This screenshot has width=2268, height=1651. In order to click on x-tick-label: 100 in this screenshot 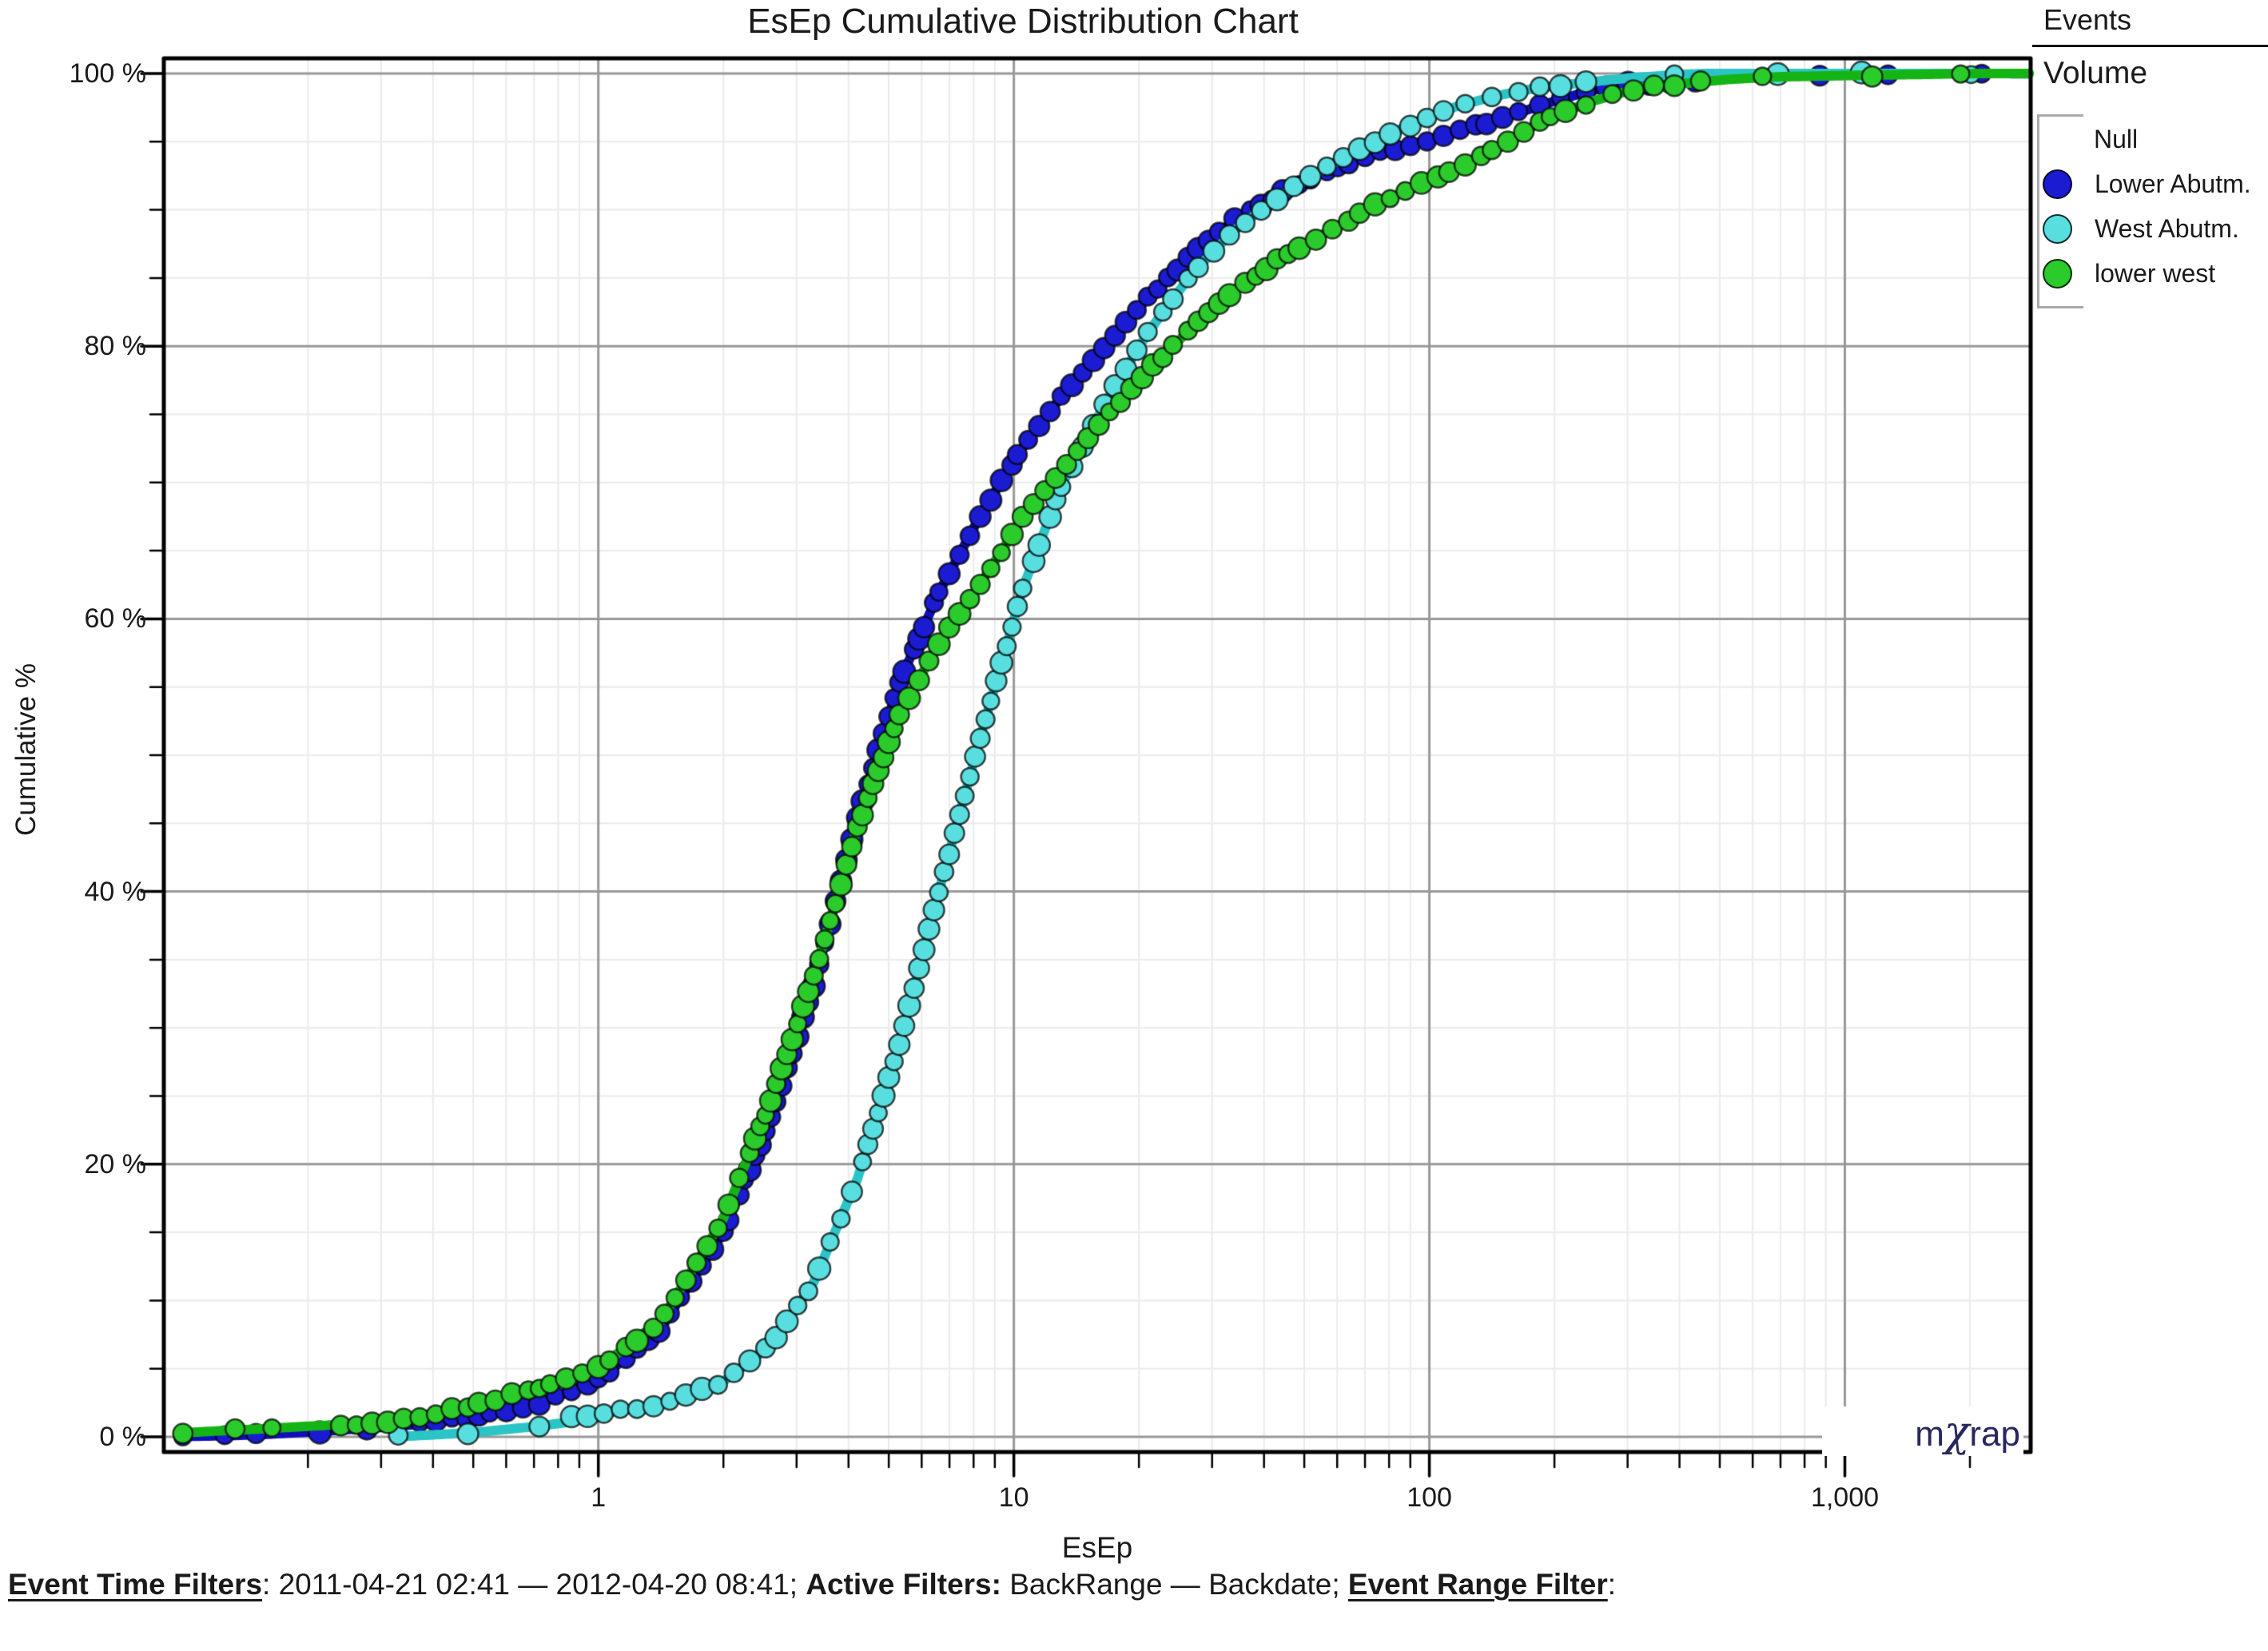, I will do `click(1429, 1497)`.